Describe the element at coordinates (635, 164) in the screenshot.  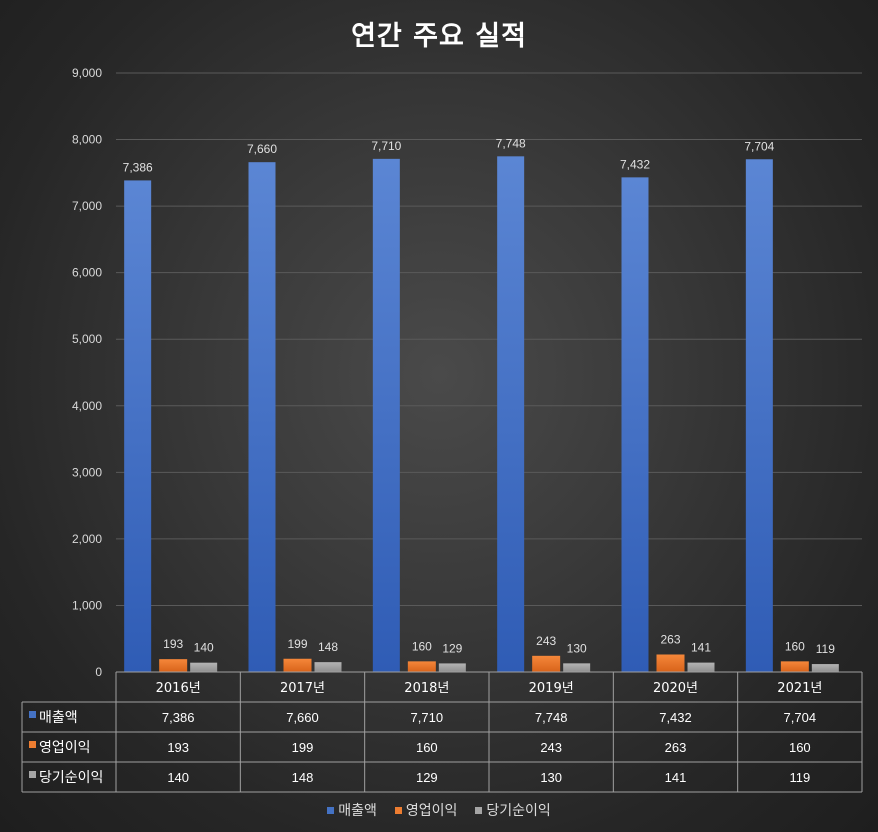
I see `data-label: 7,432` at that location.